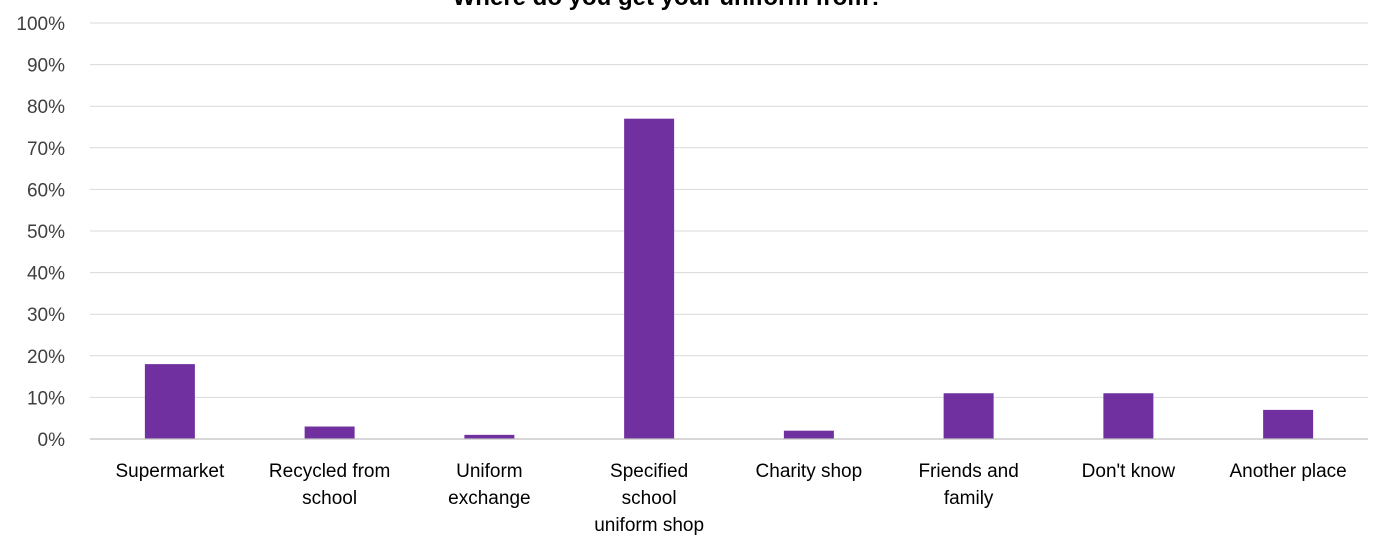  I want to click on y-tick-label: 80%, so click(46, 107).